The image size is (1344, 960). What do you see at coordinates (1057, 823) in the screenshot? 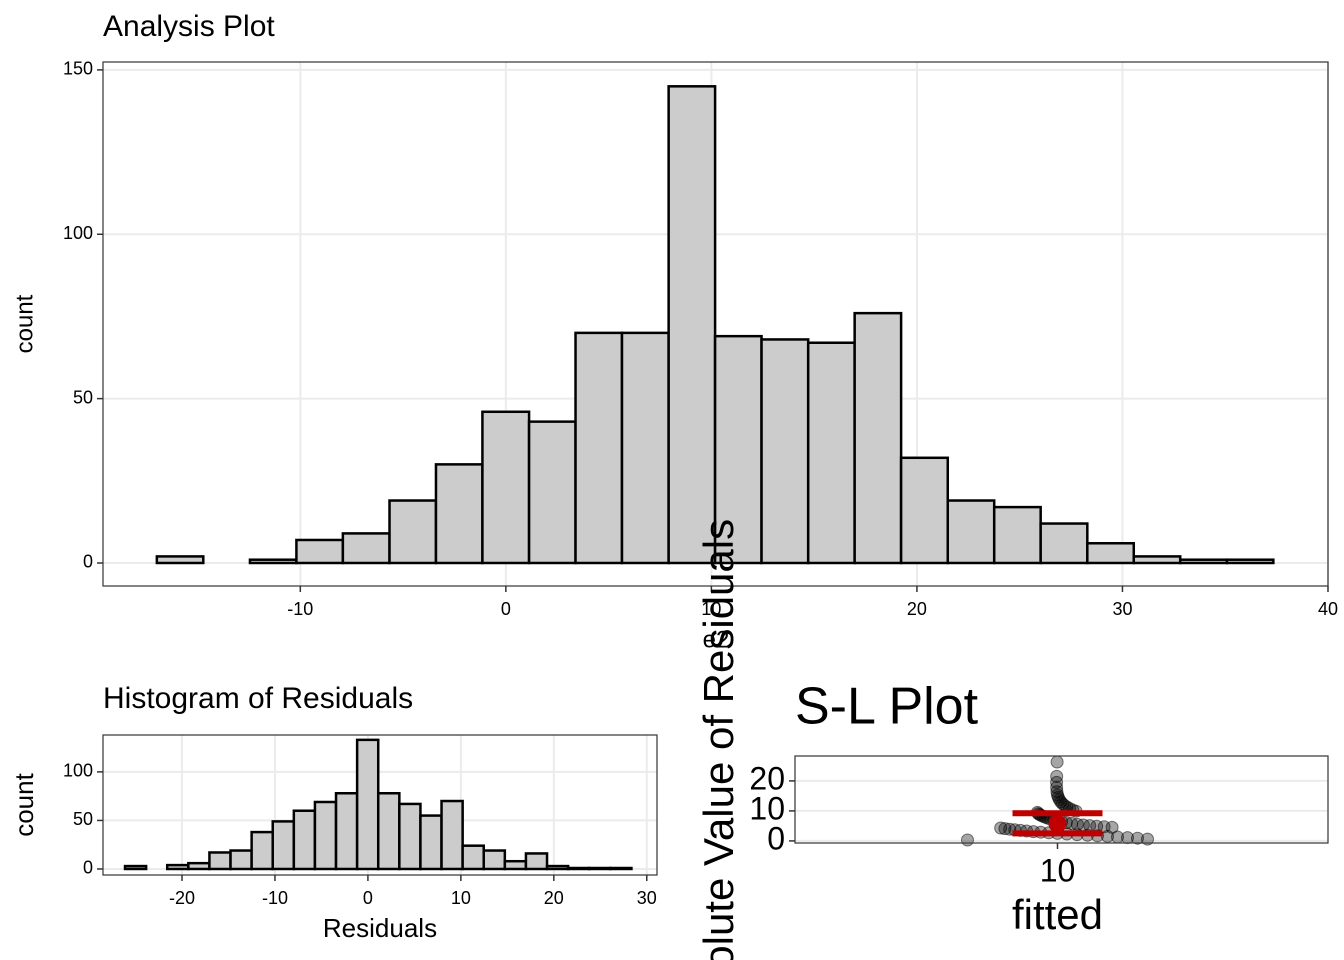
I see `mean-point` at bounding box center [1057, 823].